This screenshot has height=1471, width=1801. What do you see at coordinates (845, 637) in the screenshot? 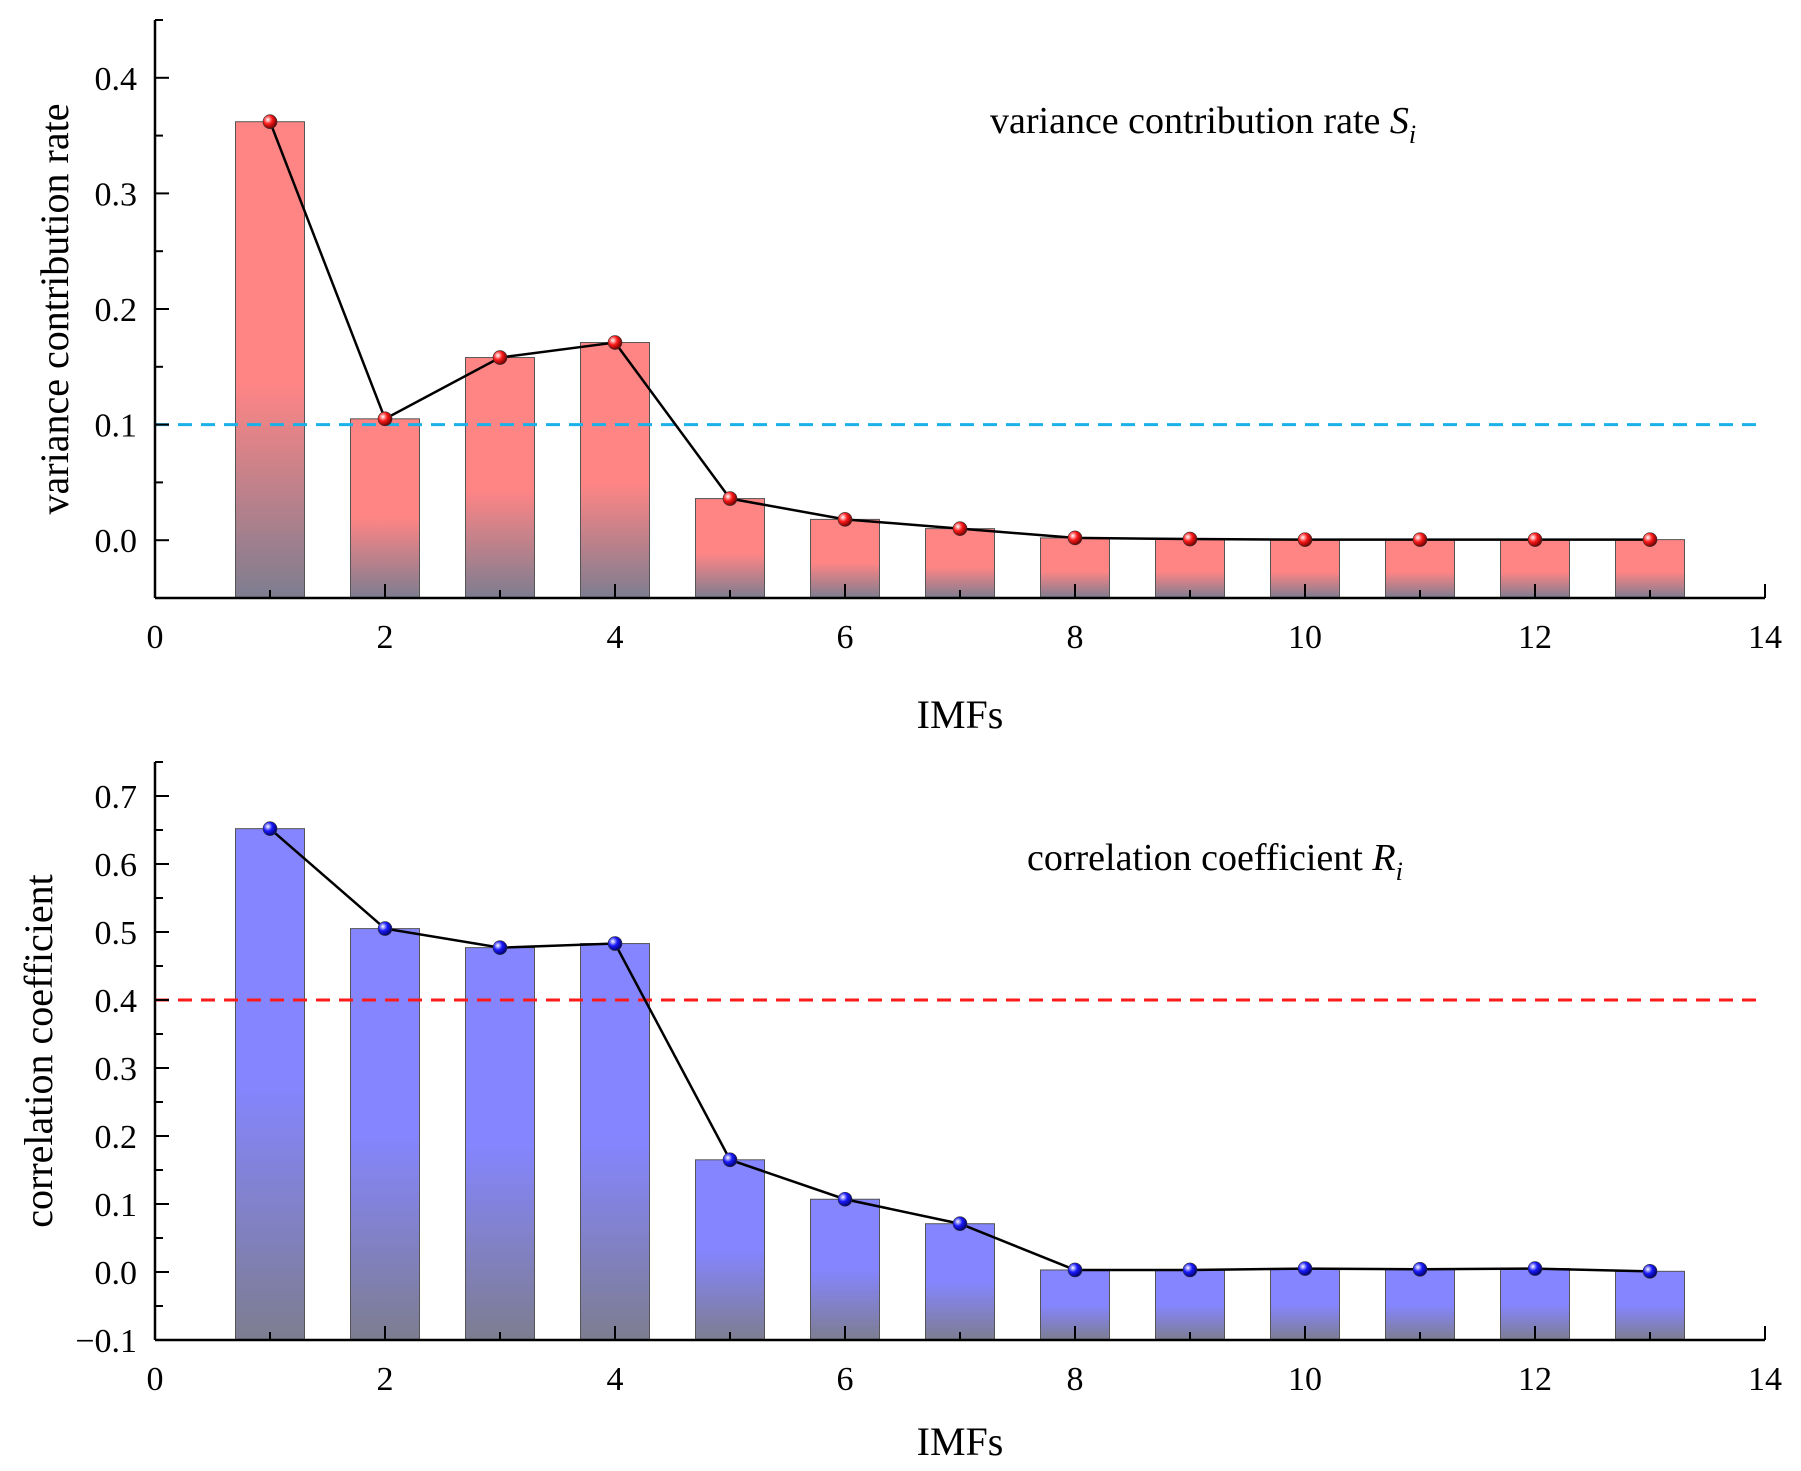
I see `variance-x-tick-label: 6` at bounding box center [845, 637].